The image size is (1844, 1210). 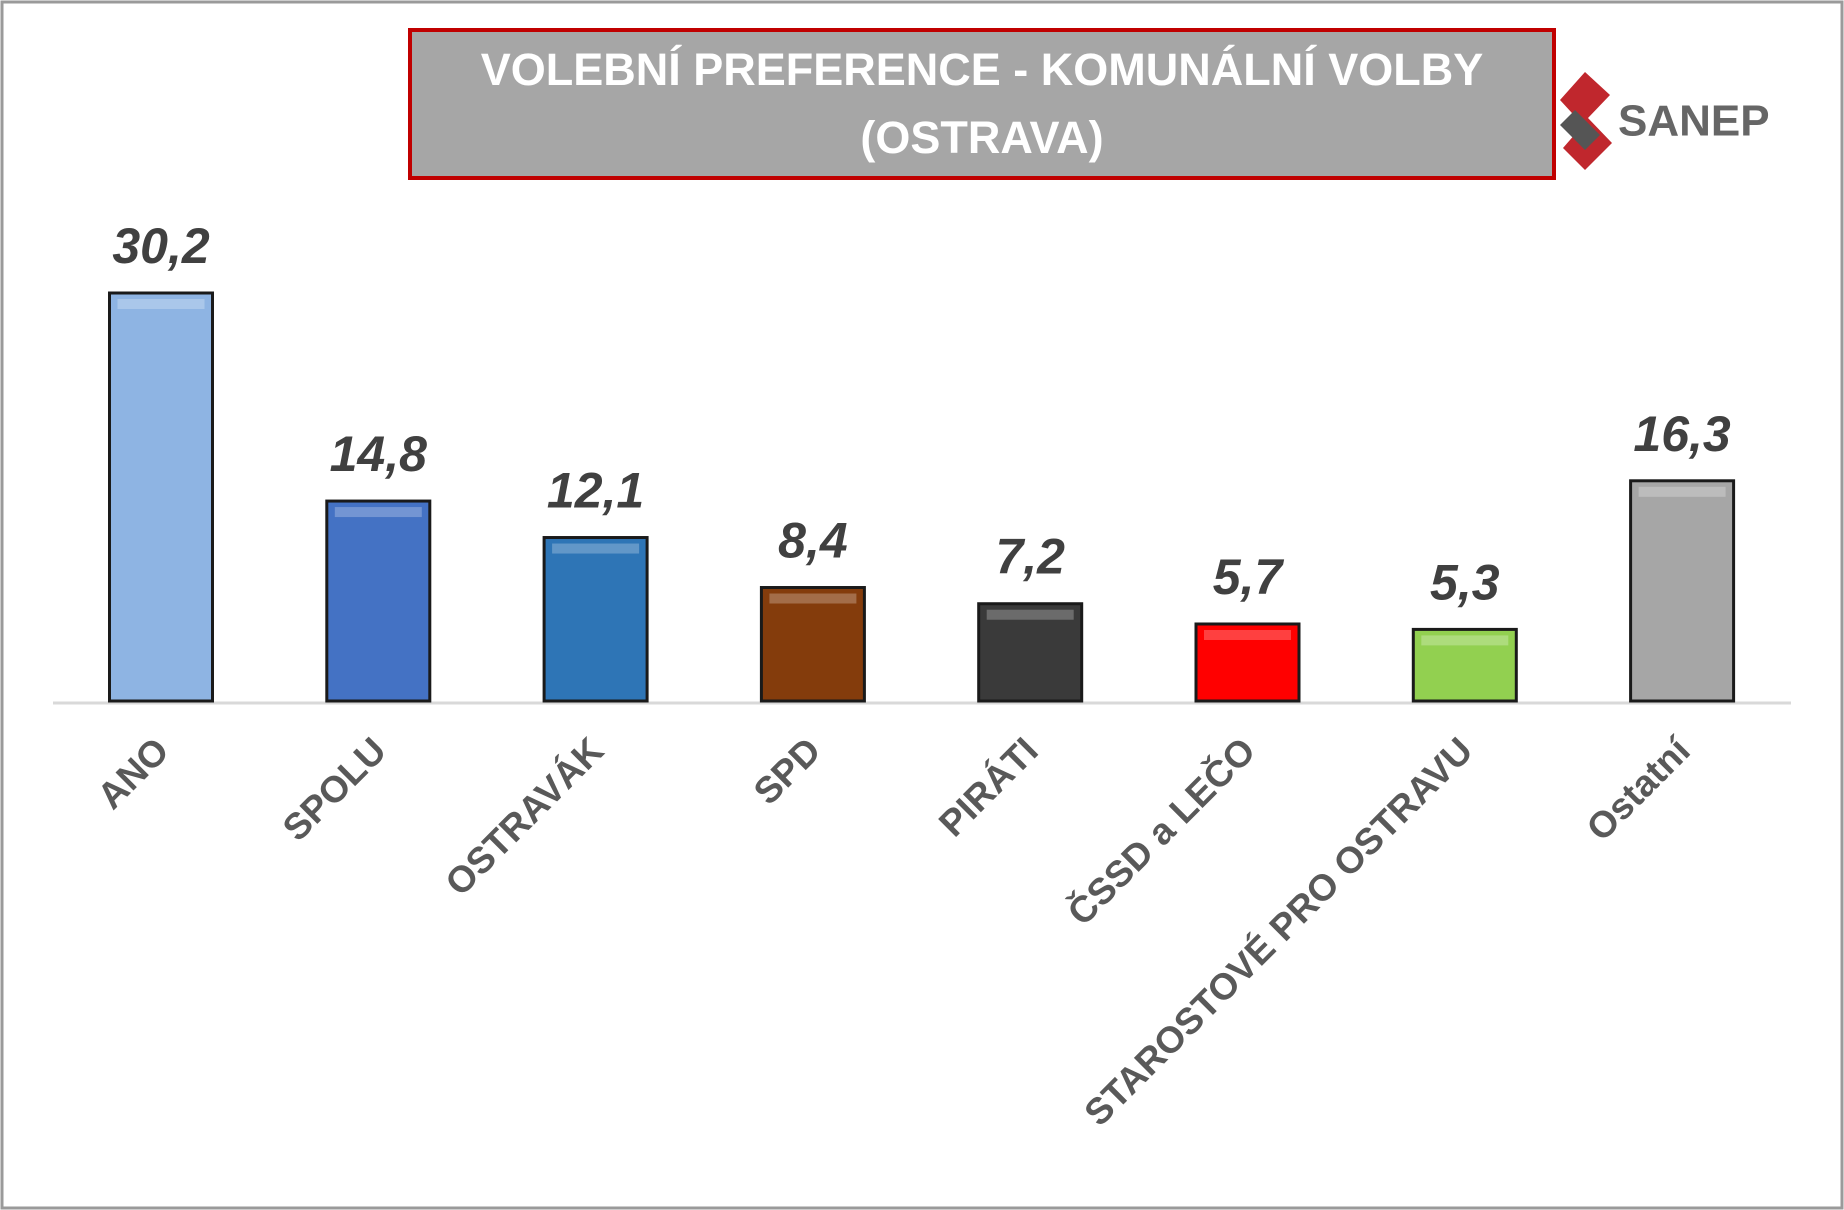 I want to click on logo-mark, so click(x=1580, y=130).